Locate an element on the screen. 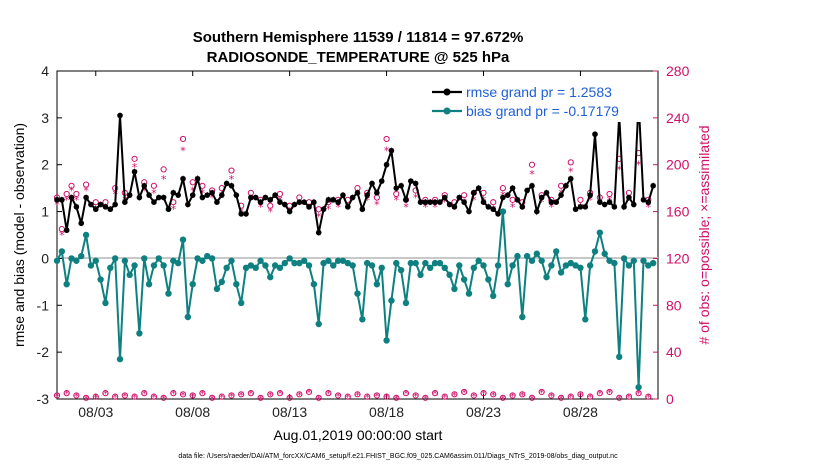  x-tick-label: 08/28 is located at coordinates (580, 412).